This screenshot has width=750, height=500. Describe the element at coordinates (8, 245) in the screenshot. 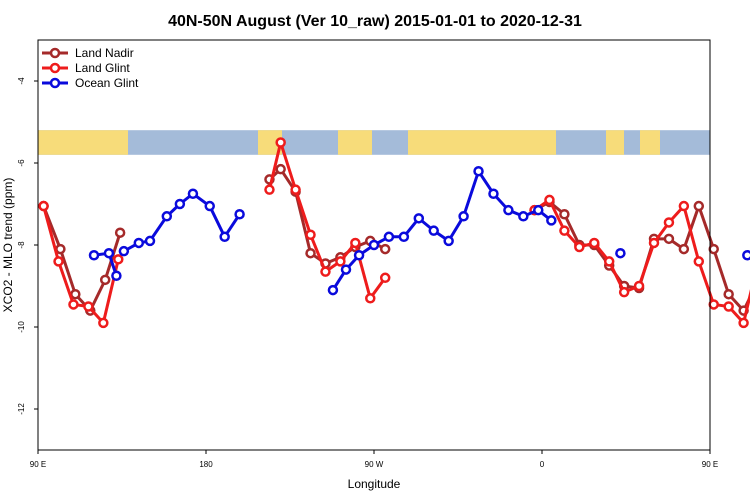

I see `y-axis-label: XCO2 - MLO trend (ppm)` at that location.